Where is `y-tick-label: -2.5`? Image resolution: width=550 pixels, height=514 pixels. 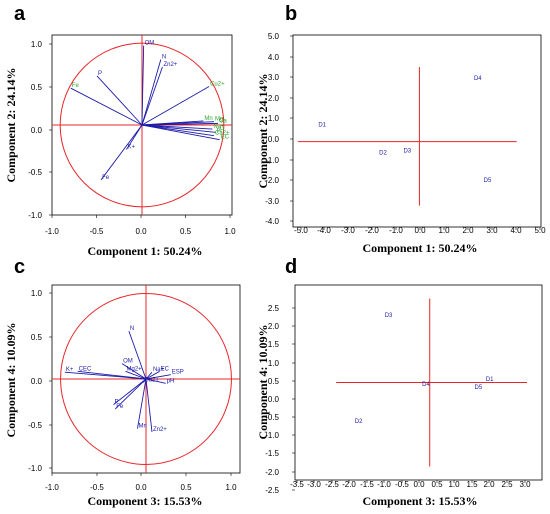 y-tick-label: -2.5 is located at coordinates (272, 490).